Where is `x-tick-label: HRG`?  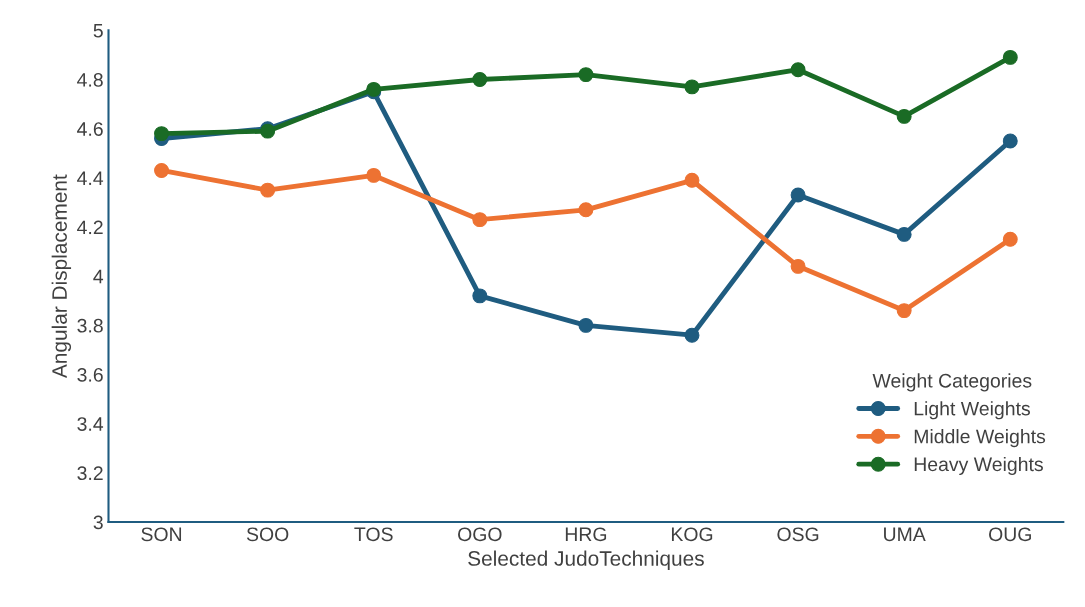 x-tick-label: HRG is located at coordinates (586, 534).